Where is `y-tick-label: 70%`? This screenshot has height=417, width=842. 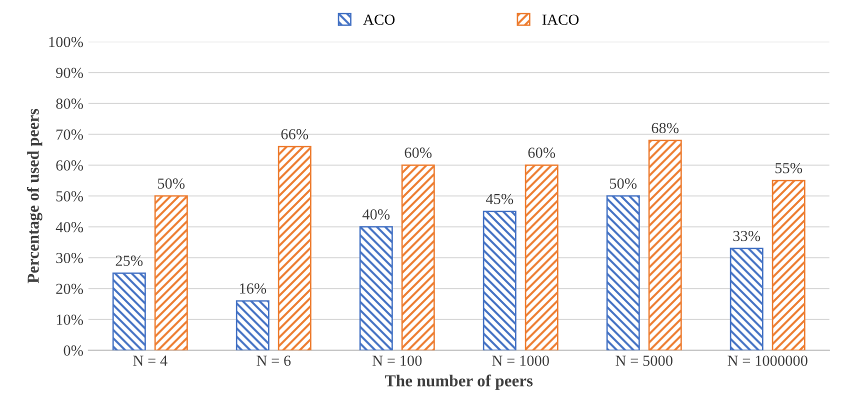 y-tick-label: 70% is located at coordinates (70, 134).